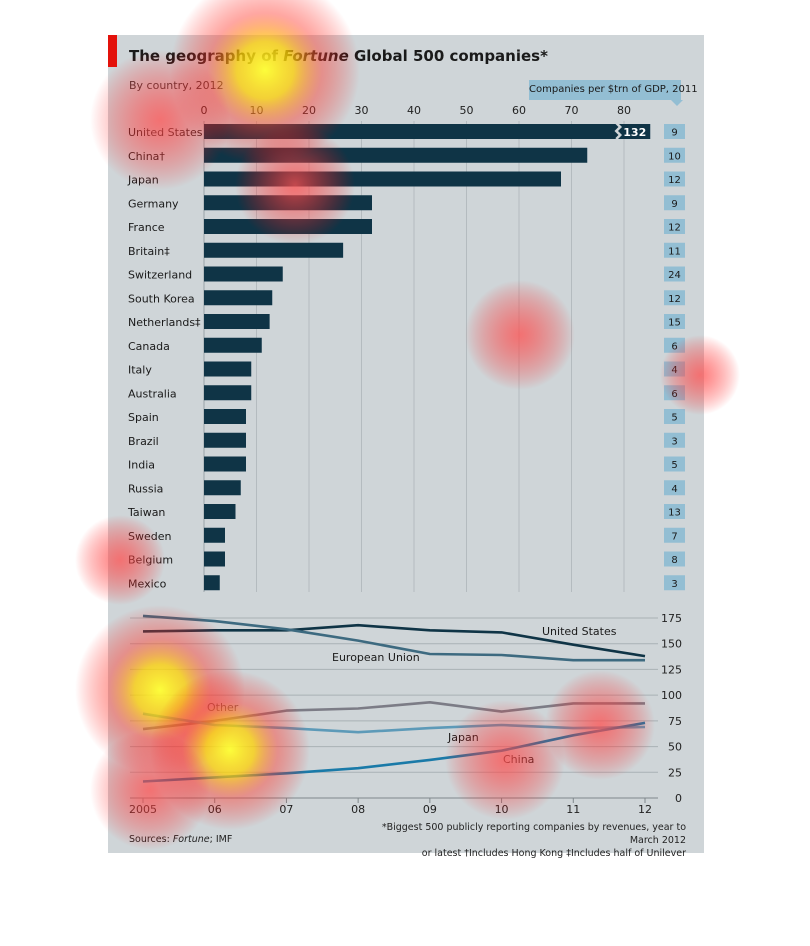  Describe the element at coordinates (572, 110) in the screenshot. I see `x-tick-label: 70` at that location.